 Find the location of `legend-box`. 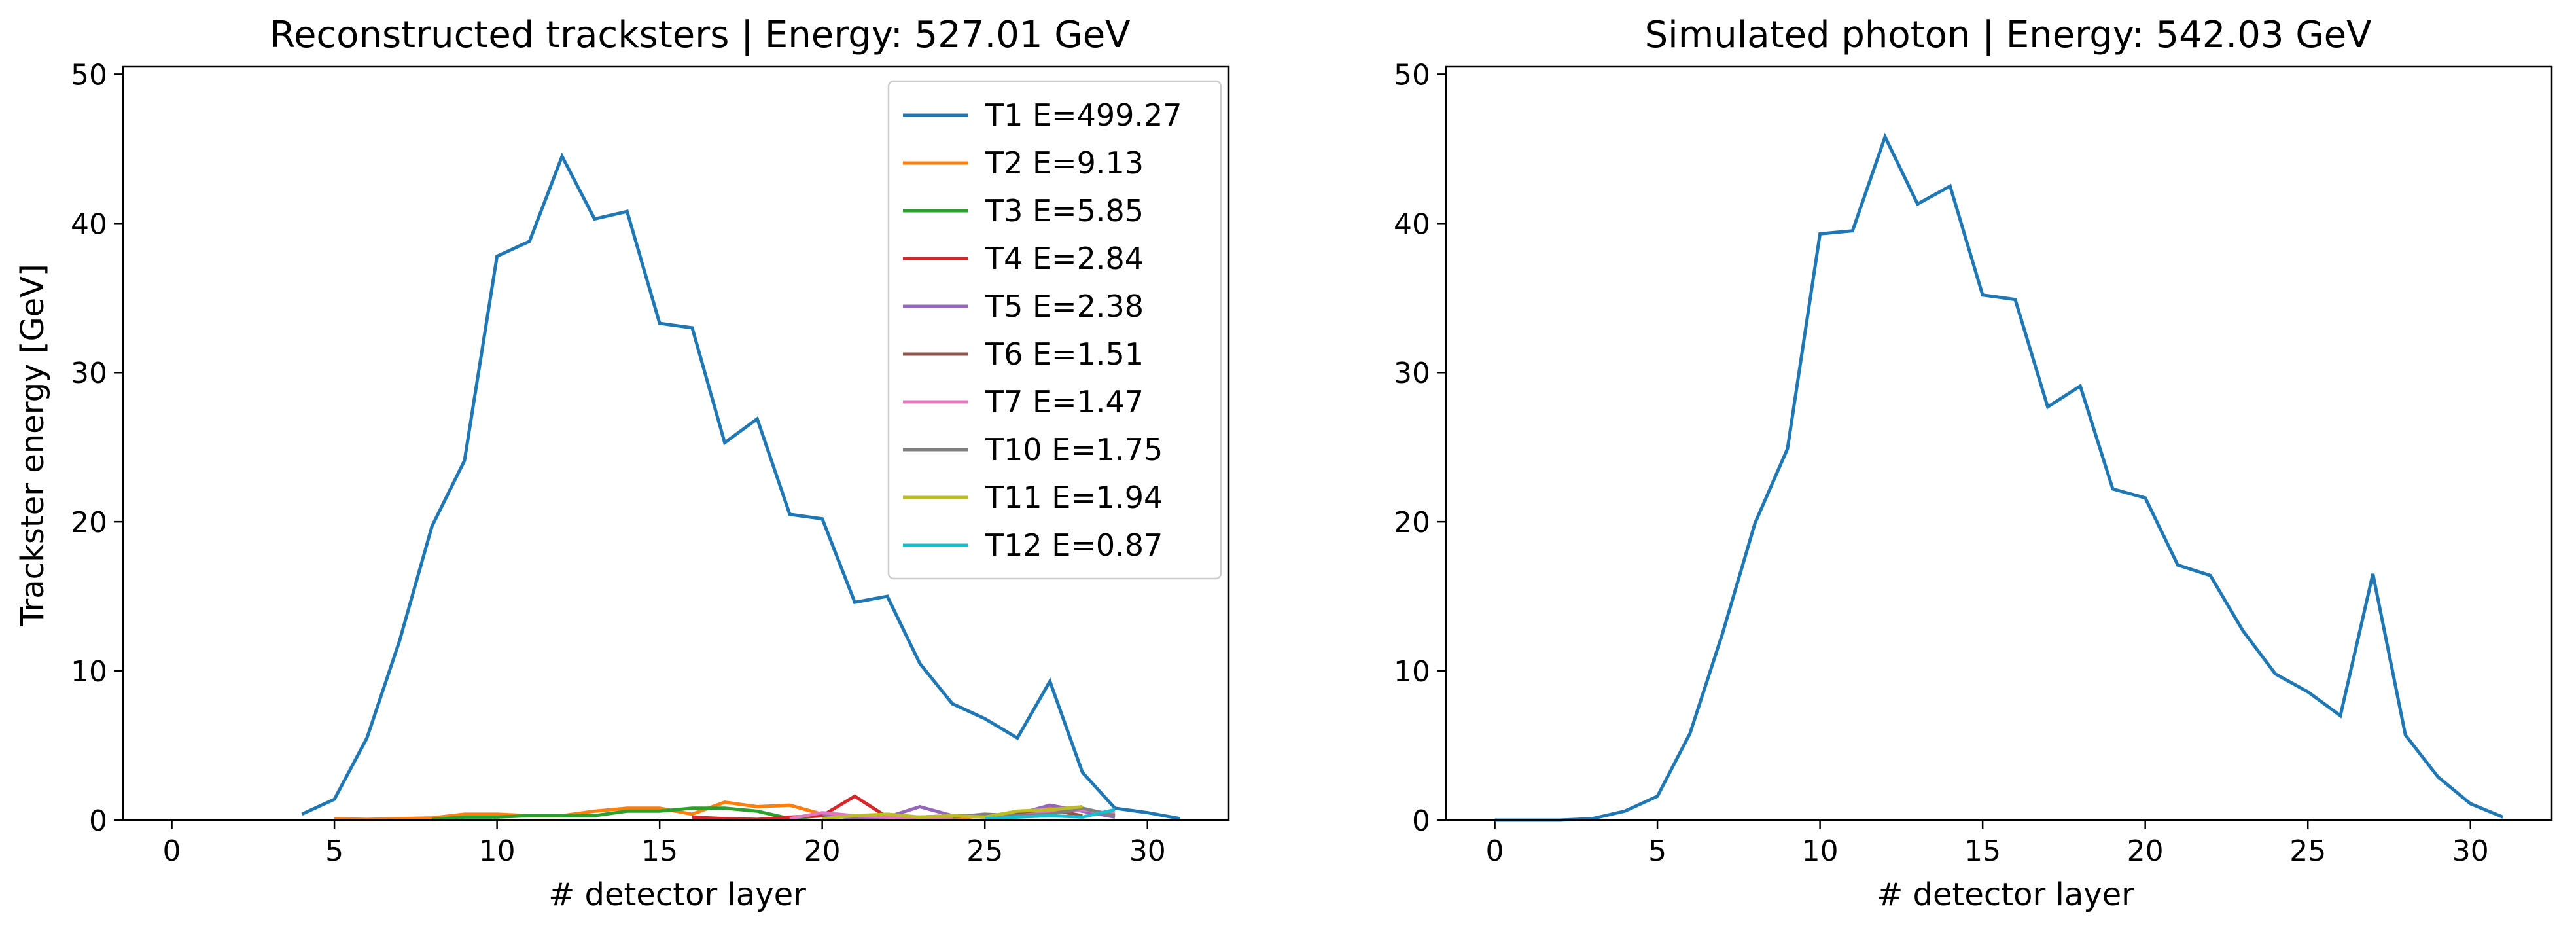

legend-box is located at coordinates (1054, 330).